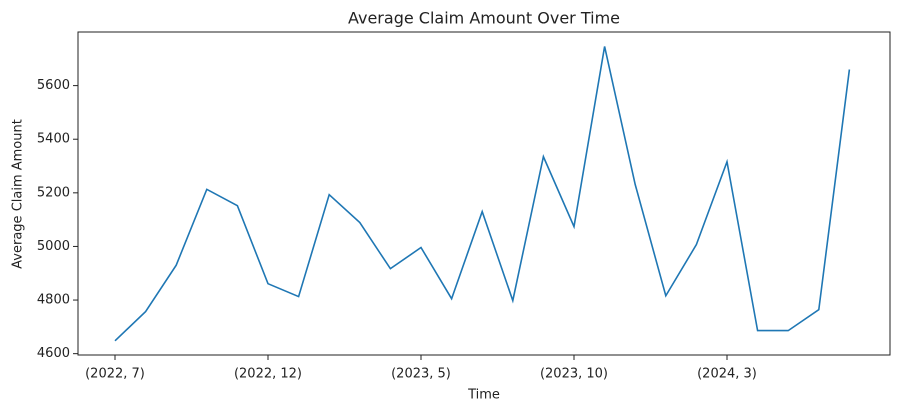  Describe the element at coordinates (53, 139) in the screenshot. I see `y-tick-label: 5400` at that location.